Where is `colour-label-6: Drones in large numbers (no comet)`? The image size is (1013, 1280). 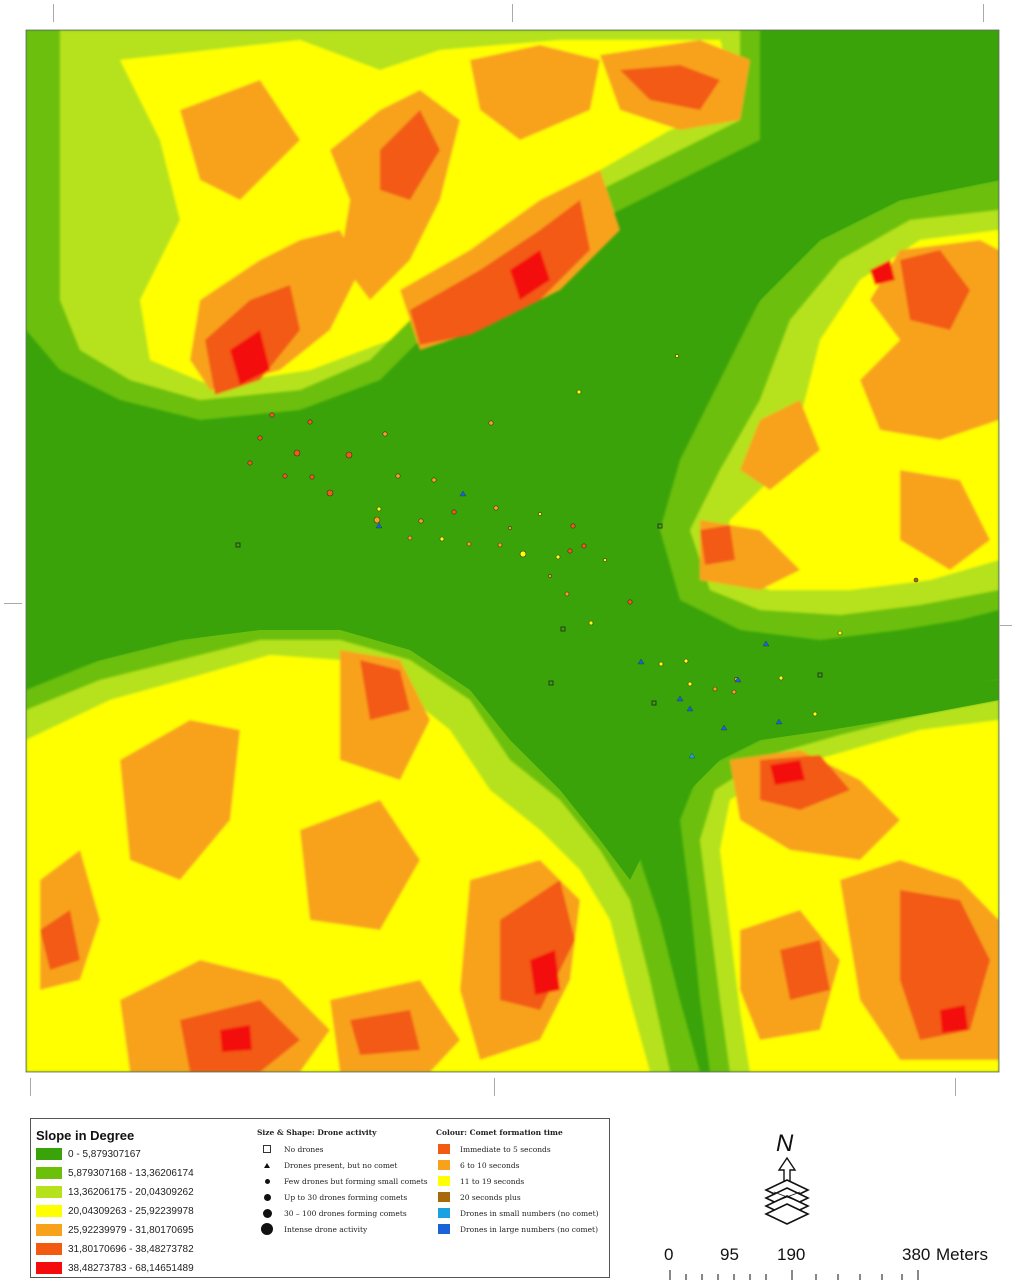
colour-label-6: Drones in large numbers (no comet) is located at coordinates (529, 1229).